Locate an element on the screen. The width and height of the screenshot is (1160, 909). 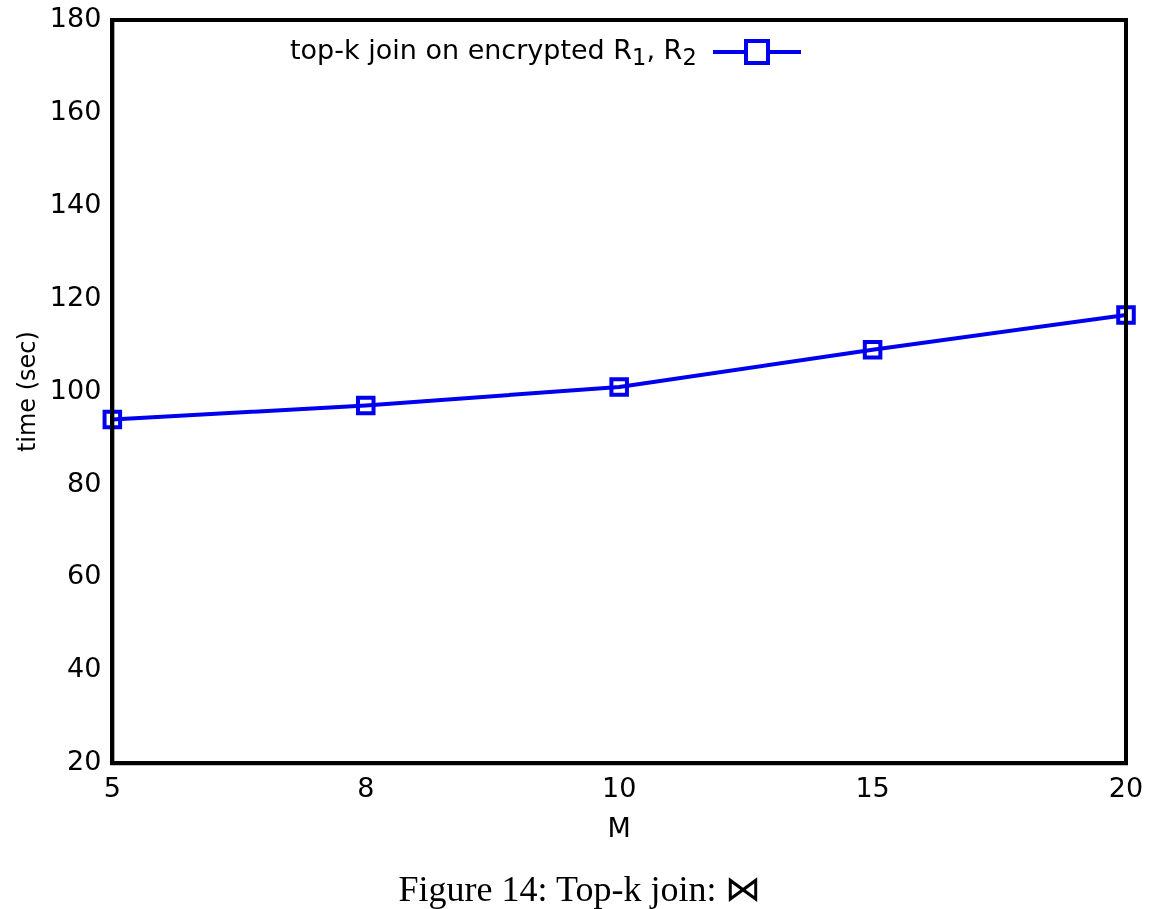
y-tick-label: 140 is located at coordinates (75, 203).